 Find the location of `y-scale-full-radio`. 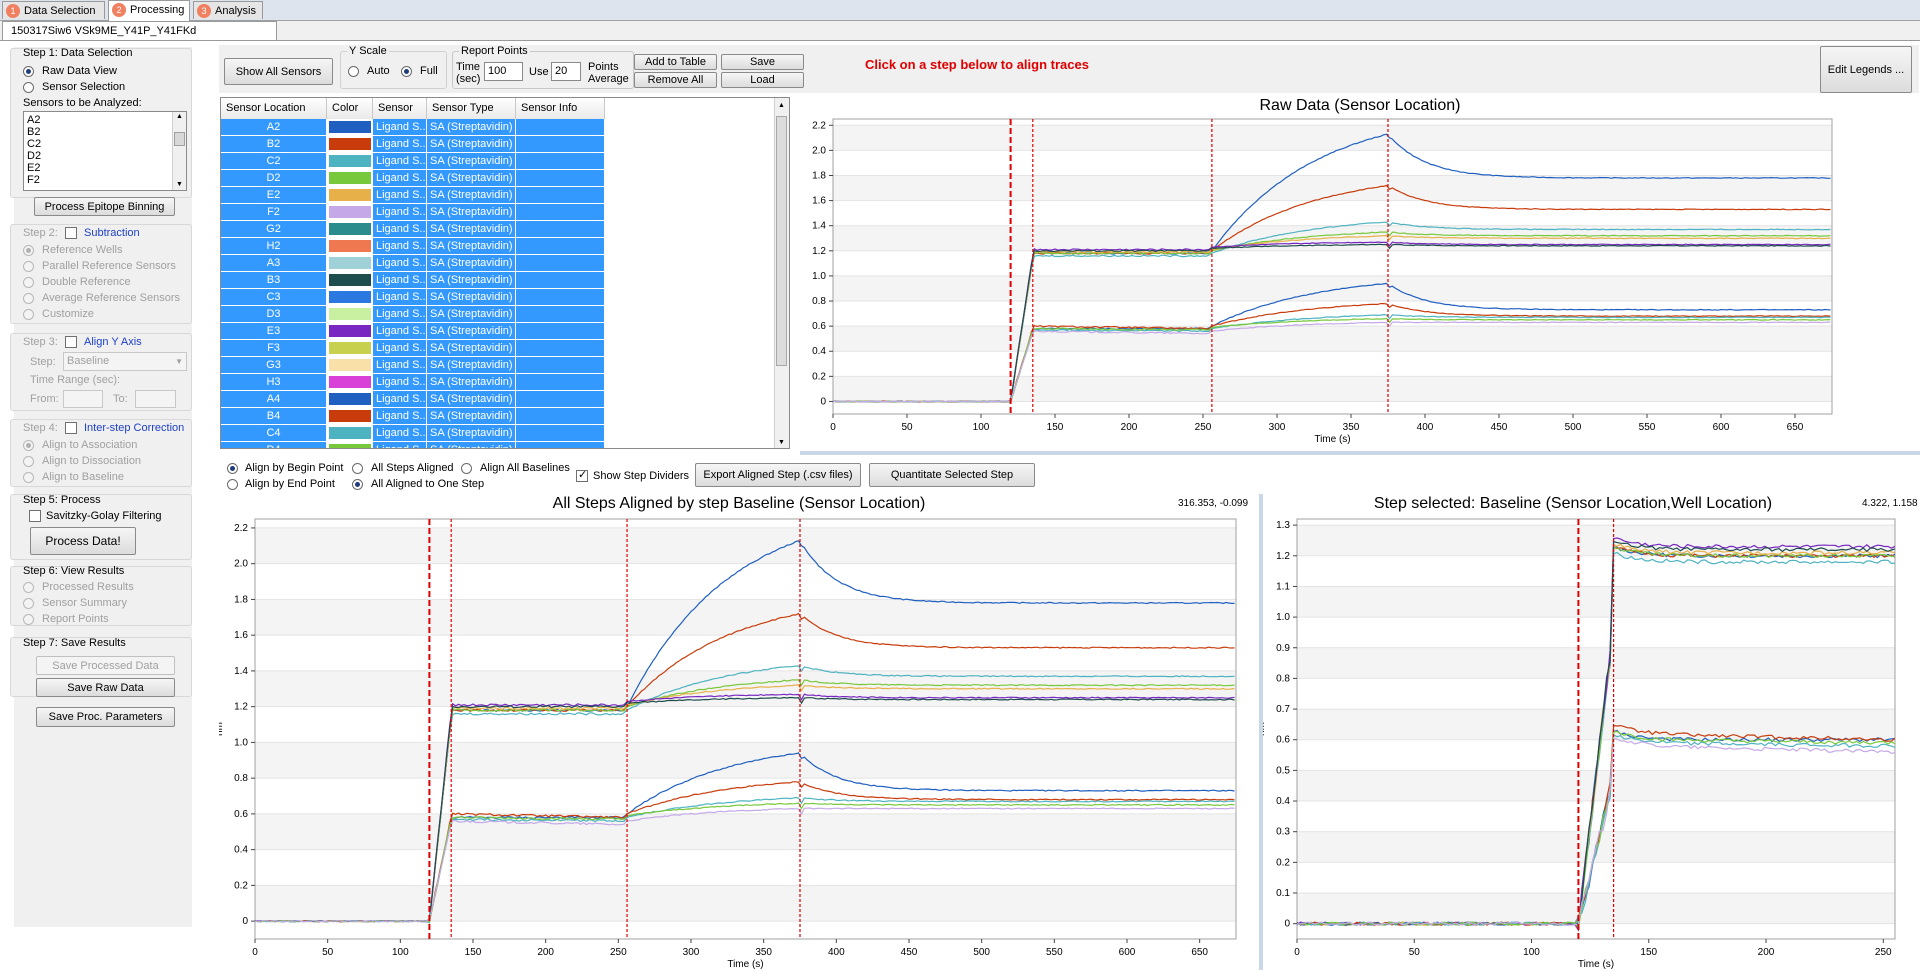

y-scale-full-radio is located at coordinates (406, 71).